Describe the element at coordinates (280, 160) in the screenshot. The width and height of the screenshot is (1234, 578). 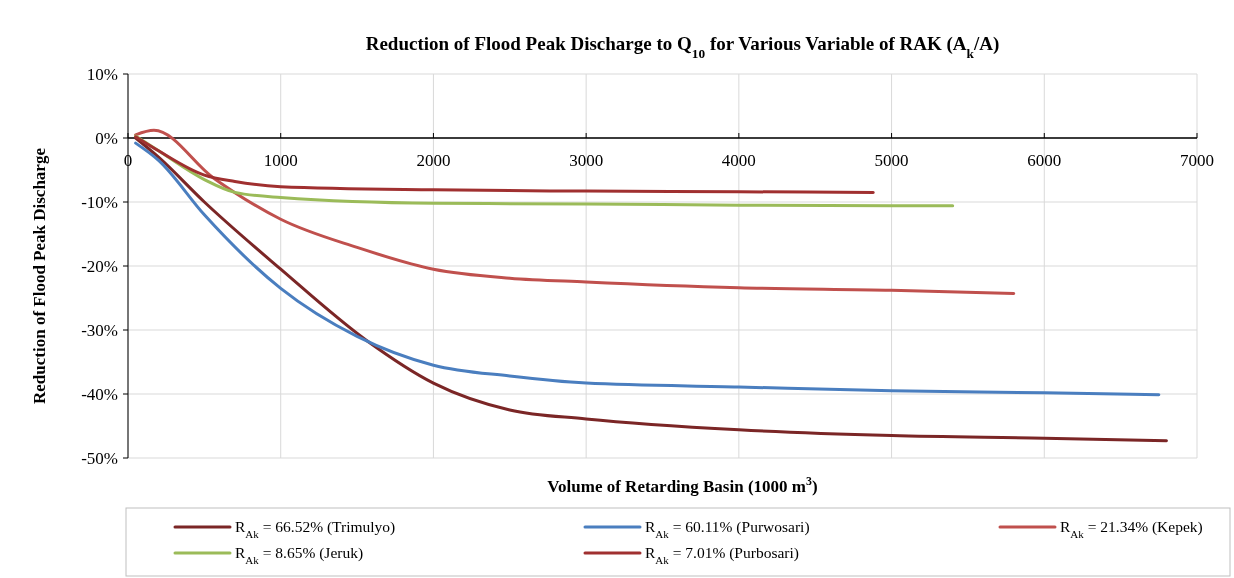
I see `x-tick-label: 1000` at that location.